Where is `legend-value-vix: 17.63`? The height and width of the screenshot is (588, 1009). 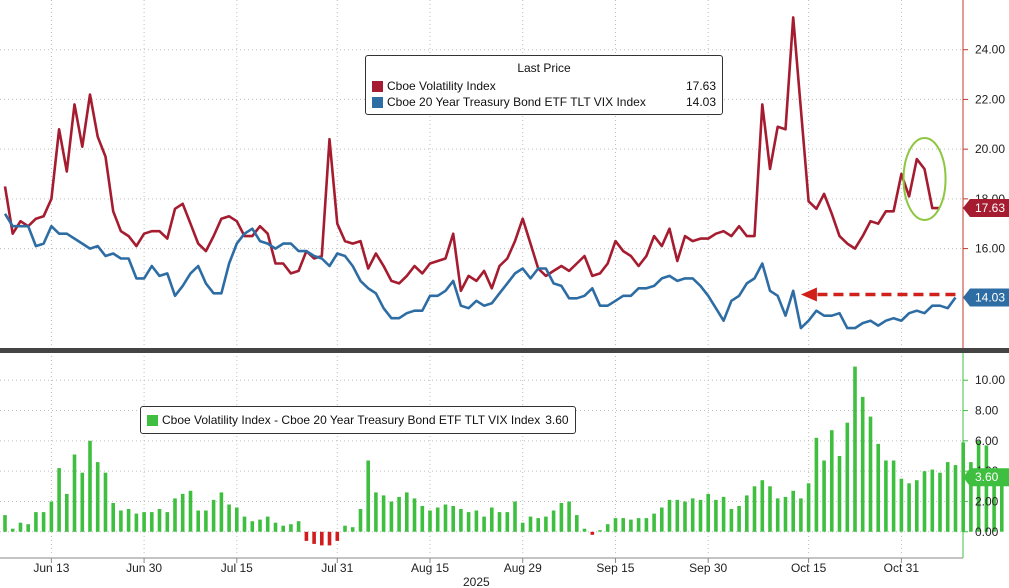
legend-value-vix: 17.63 is located at coordinates (700, 86).